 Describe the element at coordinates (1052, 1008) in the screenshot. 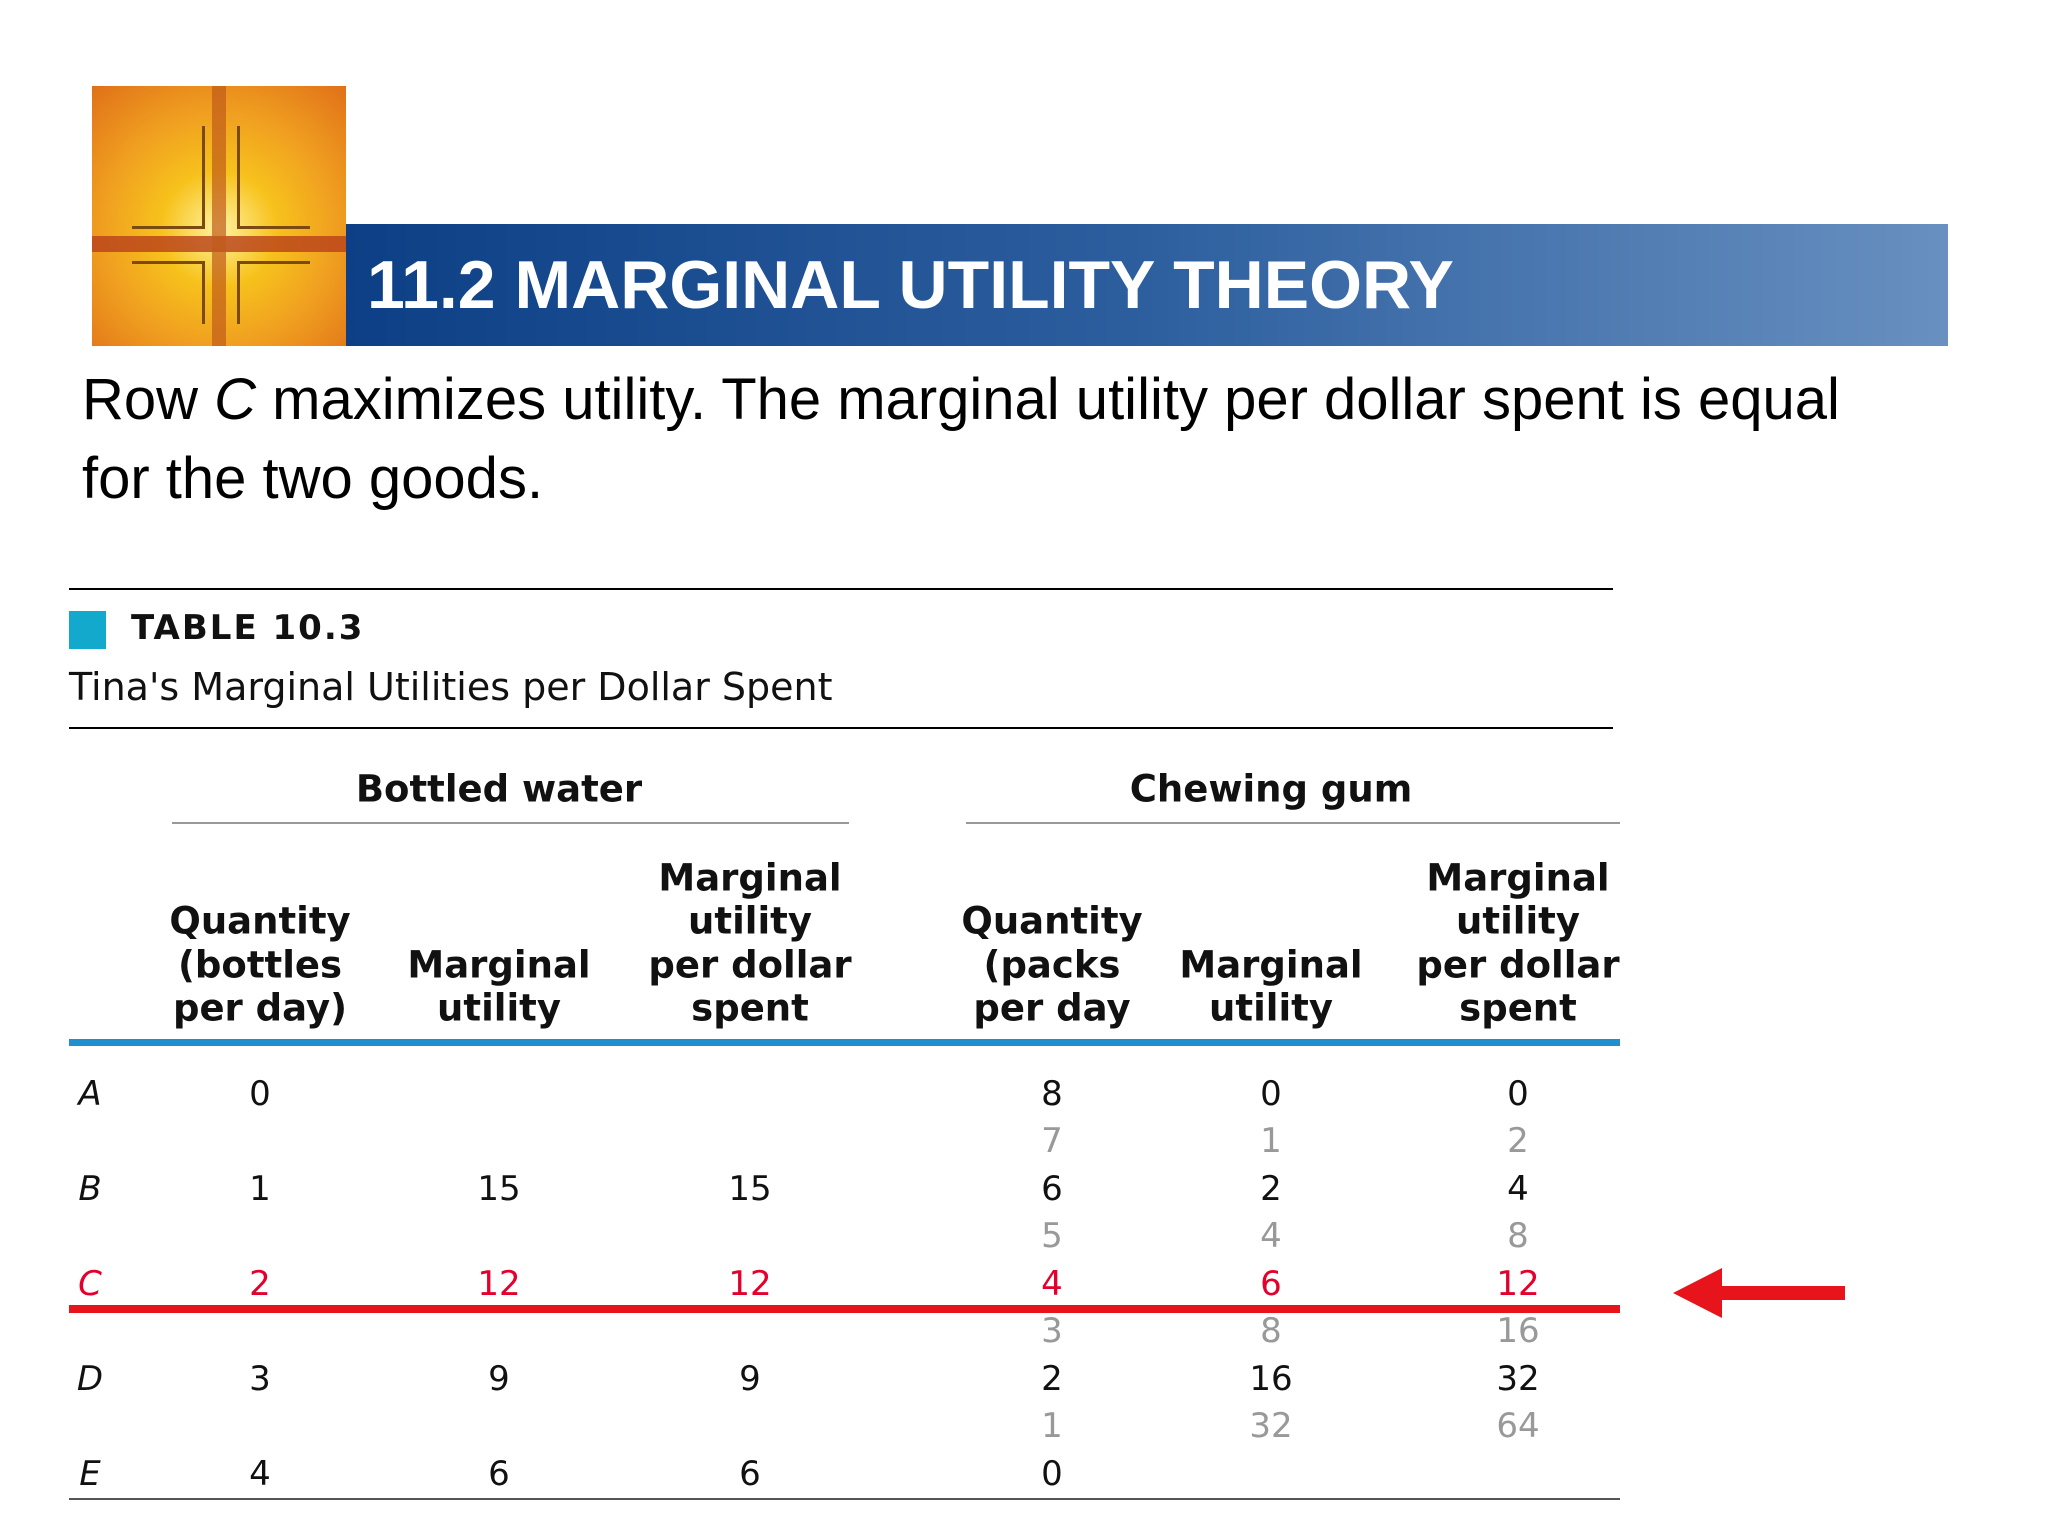

I see `column-header: per day` at that location.